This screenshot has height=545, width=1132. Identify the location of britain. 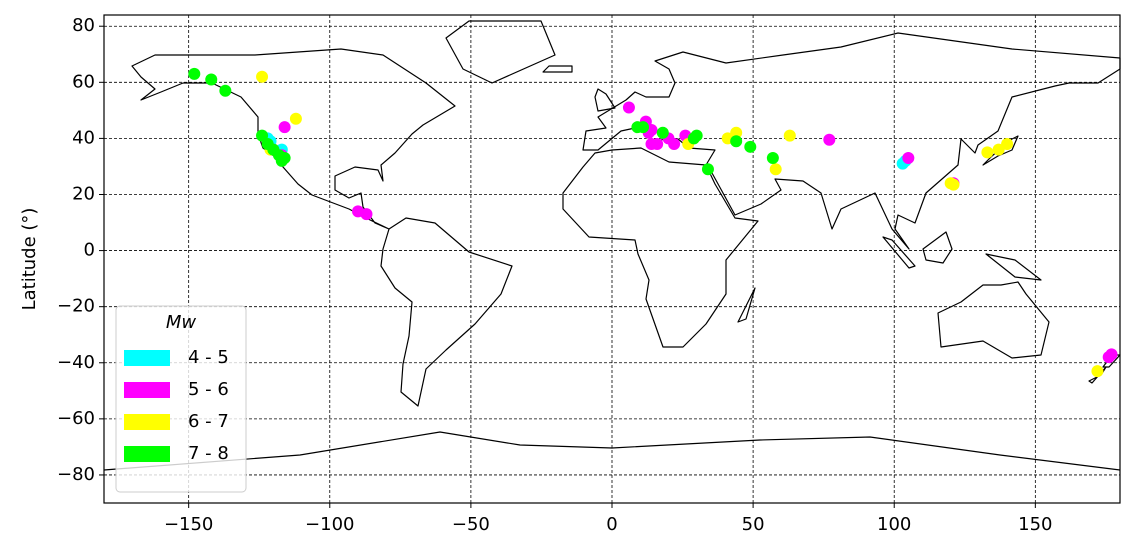
(605, 100).